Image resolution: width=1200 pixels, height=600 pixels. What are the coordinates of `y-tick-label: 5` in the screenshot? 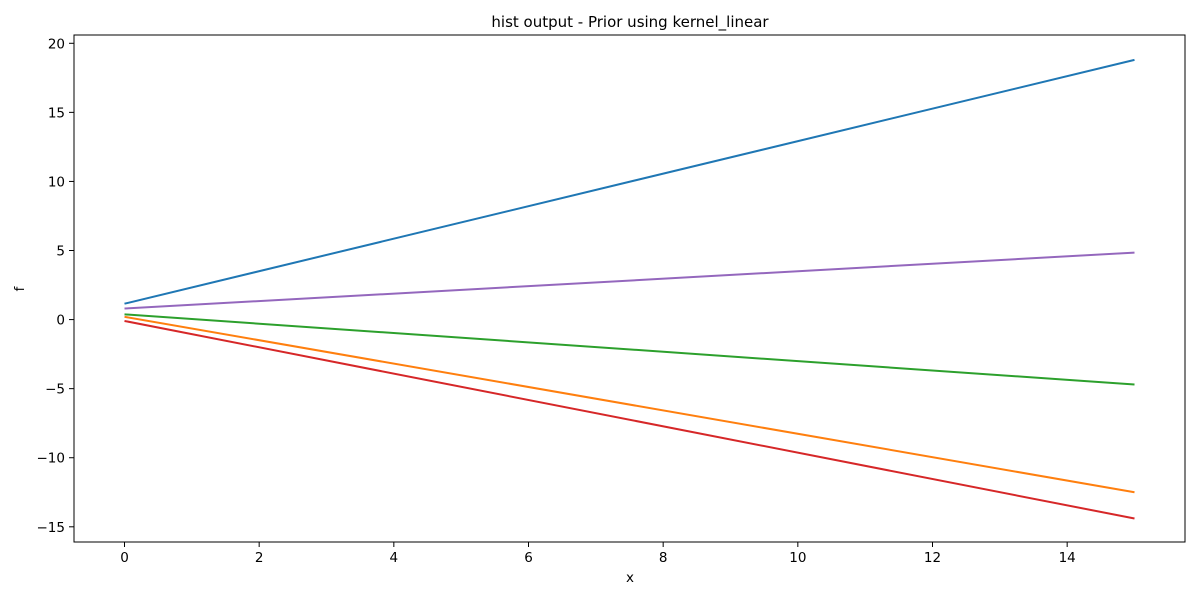 It's located at (60, 252).